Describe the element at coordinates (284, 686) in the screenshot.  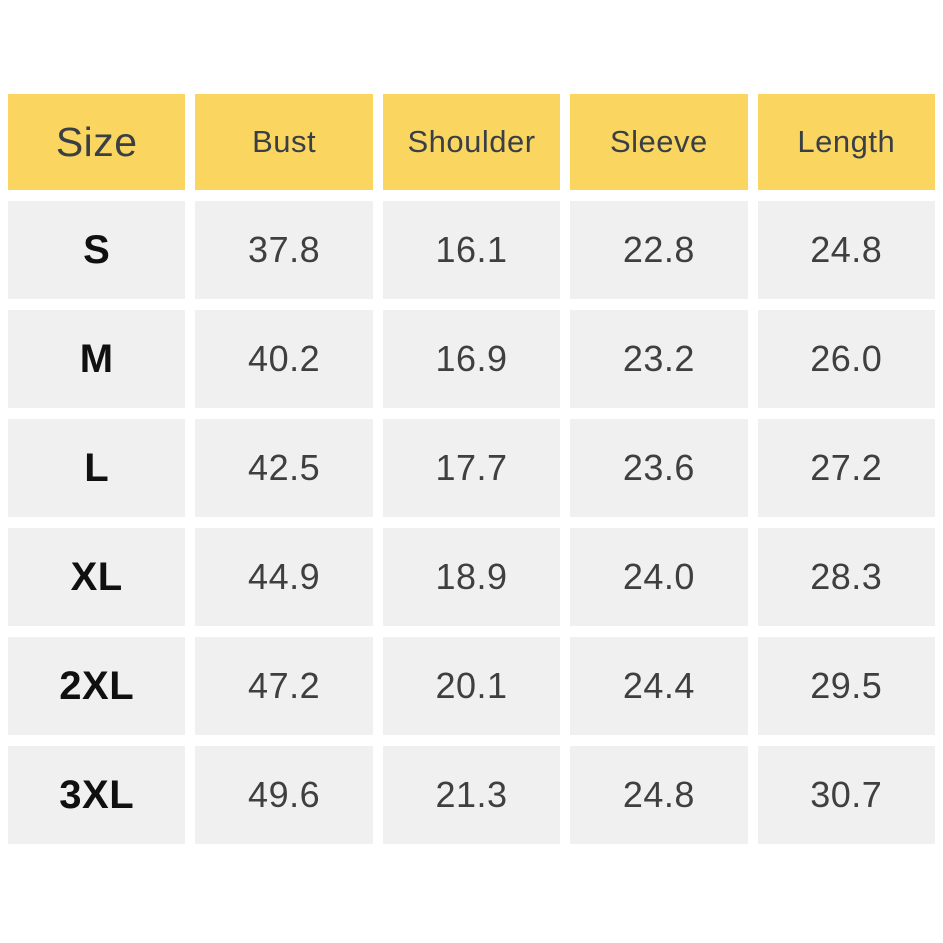
I see `measurement-cell: 47.2` at that location.